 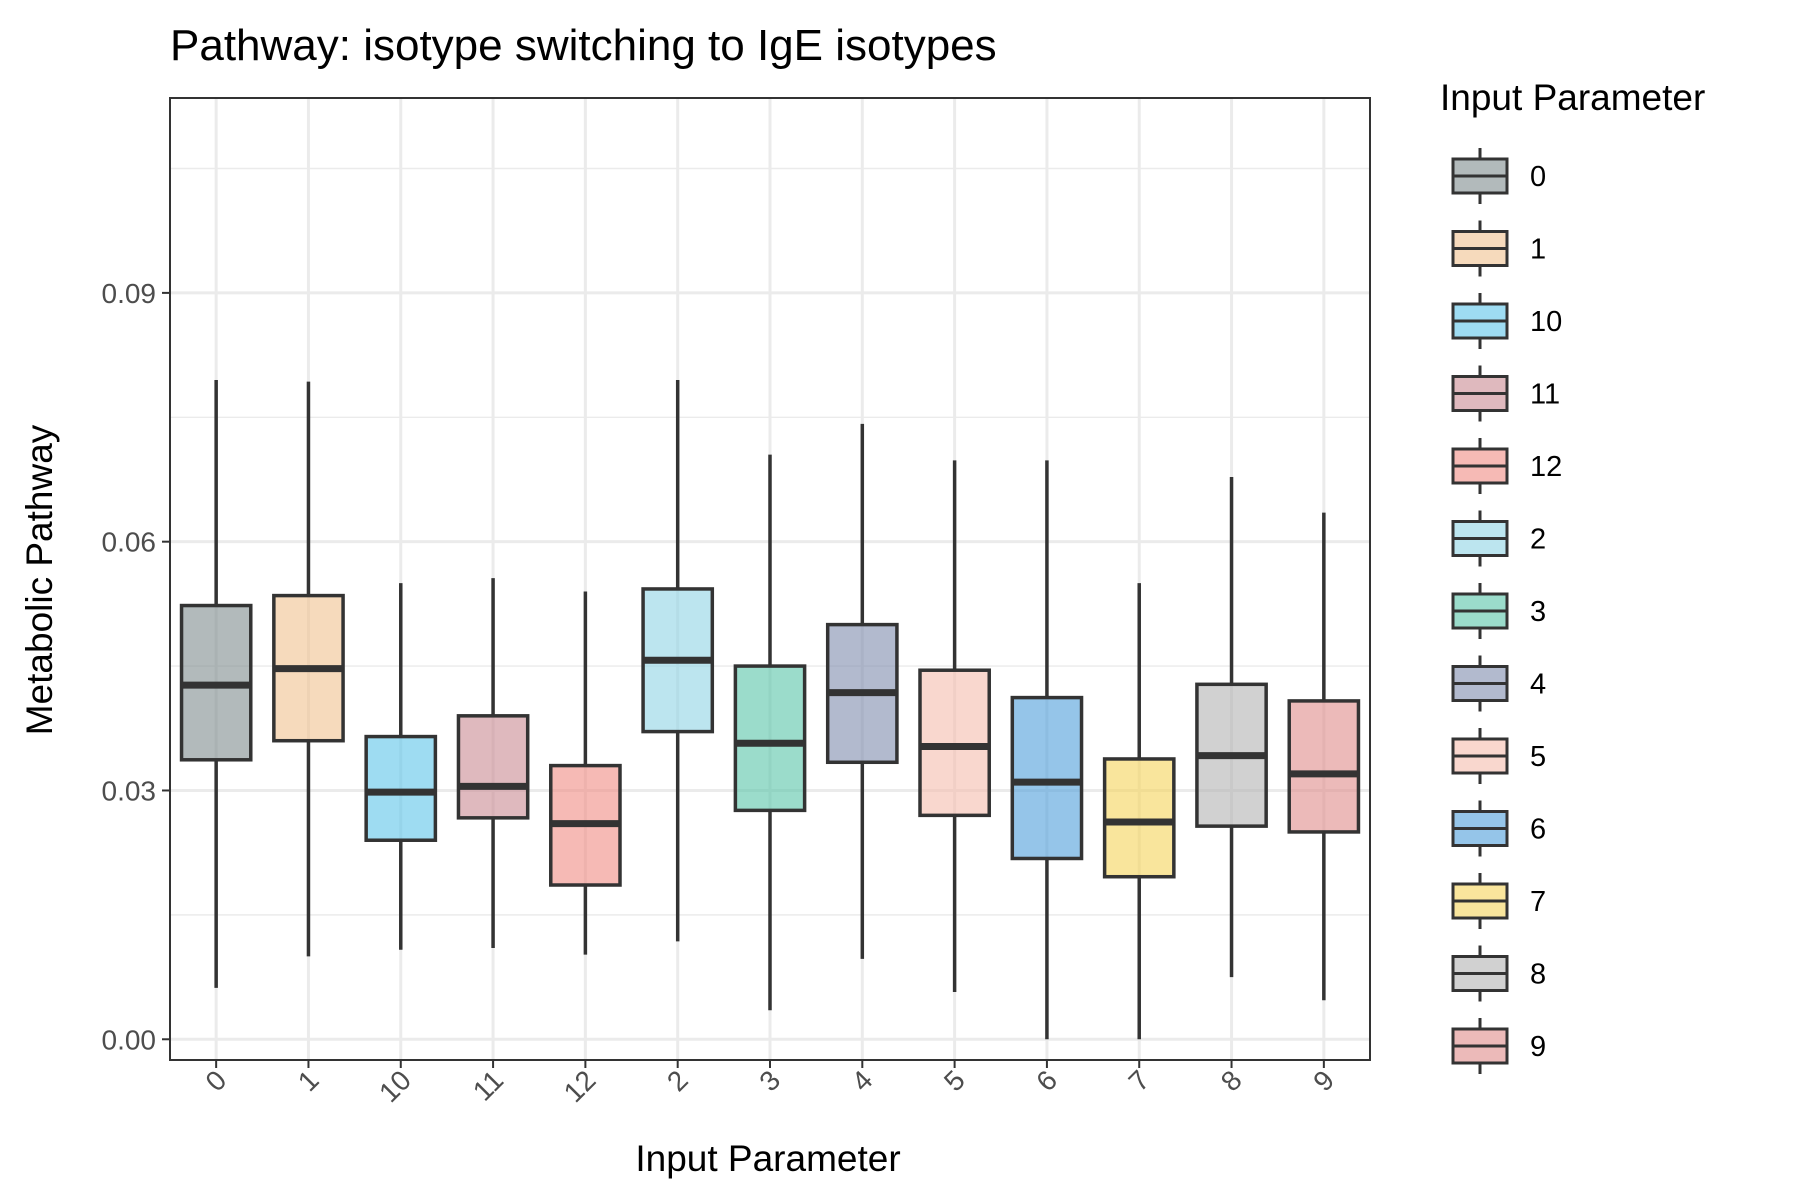 What do you see at coordinates (395, 1086) in the screenshot?
I see `x-tick-label: 10` at bounding box center [395, 1086].